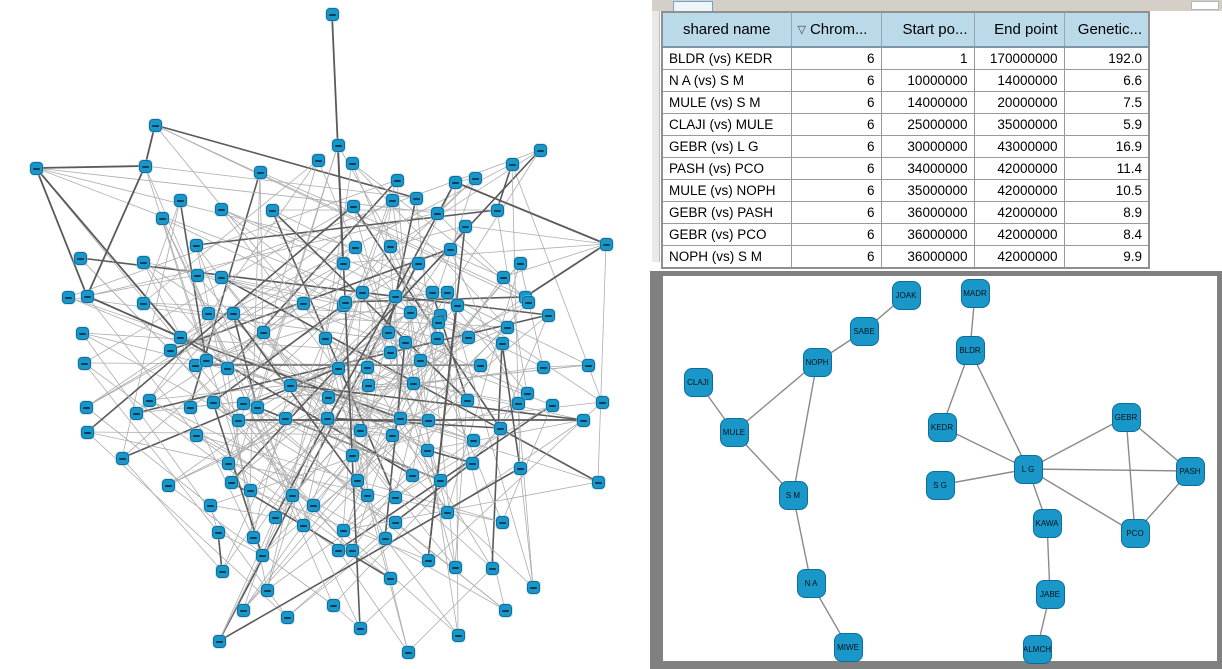 This screenshot has height=669, width=1222. Describe the element at coordinates (864, 331) in the screenshot. I see `graph-node-sabe: SABE` at that location.